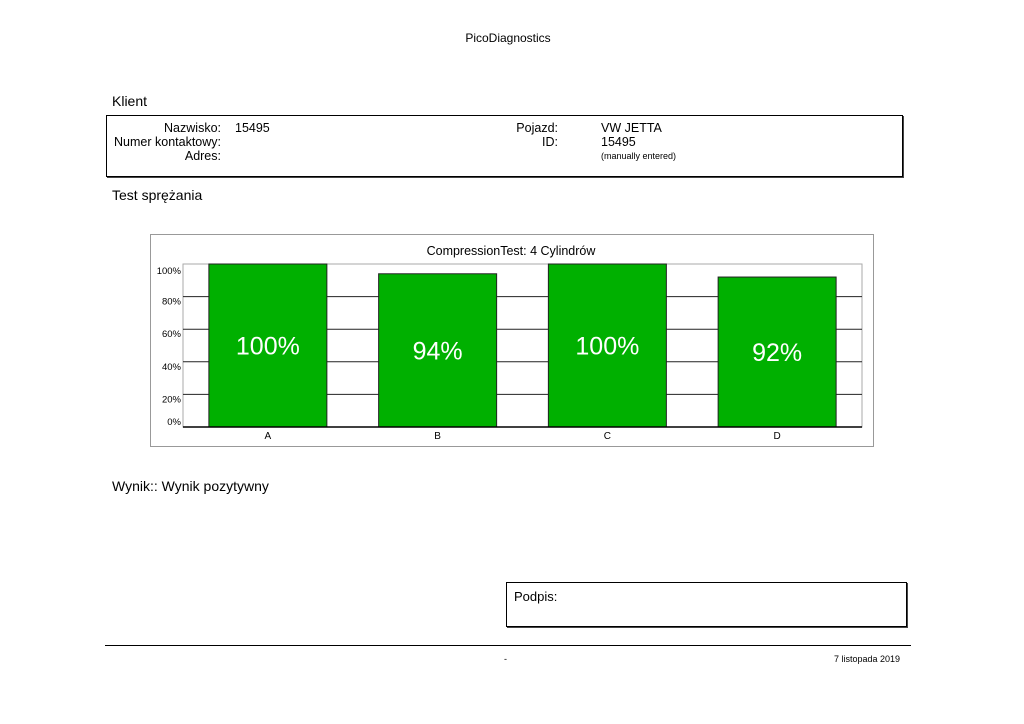 The image size is (1024, 724). Describe the element at coordinates (202, 156) in the screenshot. I see `address-label: Adres:` at that location.